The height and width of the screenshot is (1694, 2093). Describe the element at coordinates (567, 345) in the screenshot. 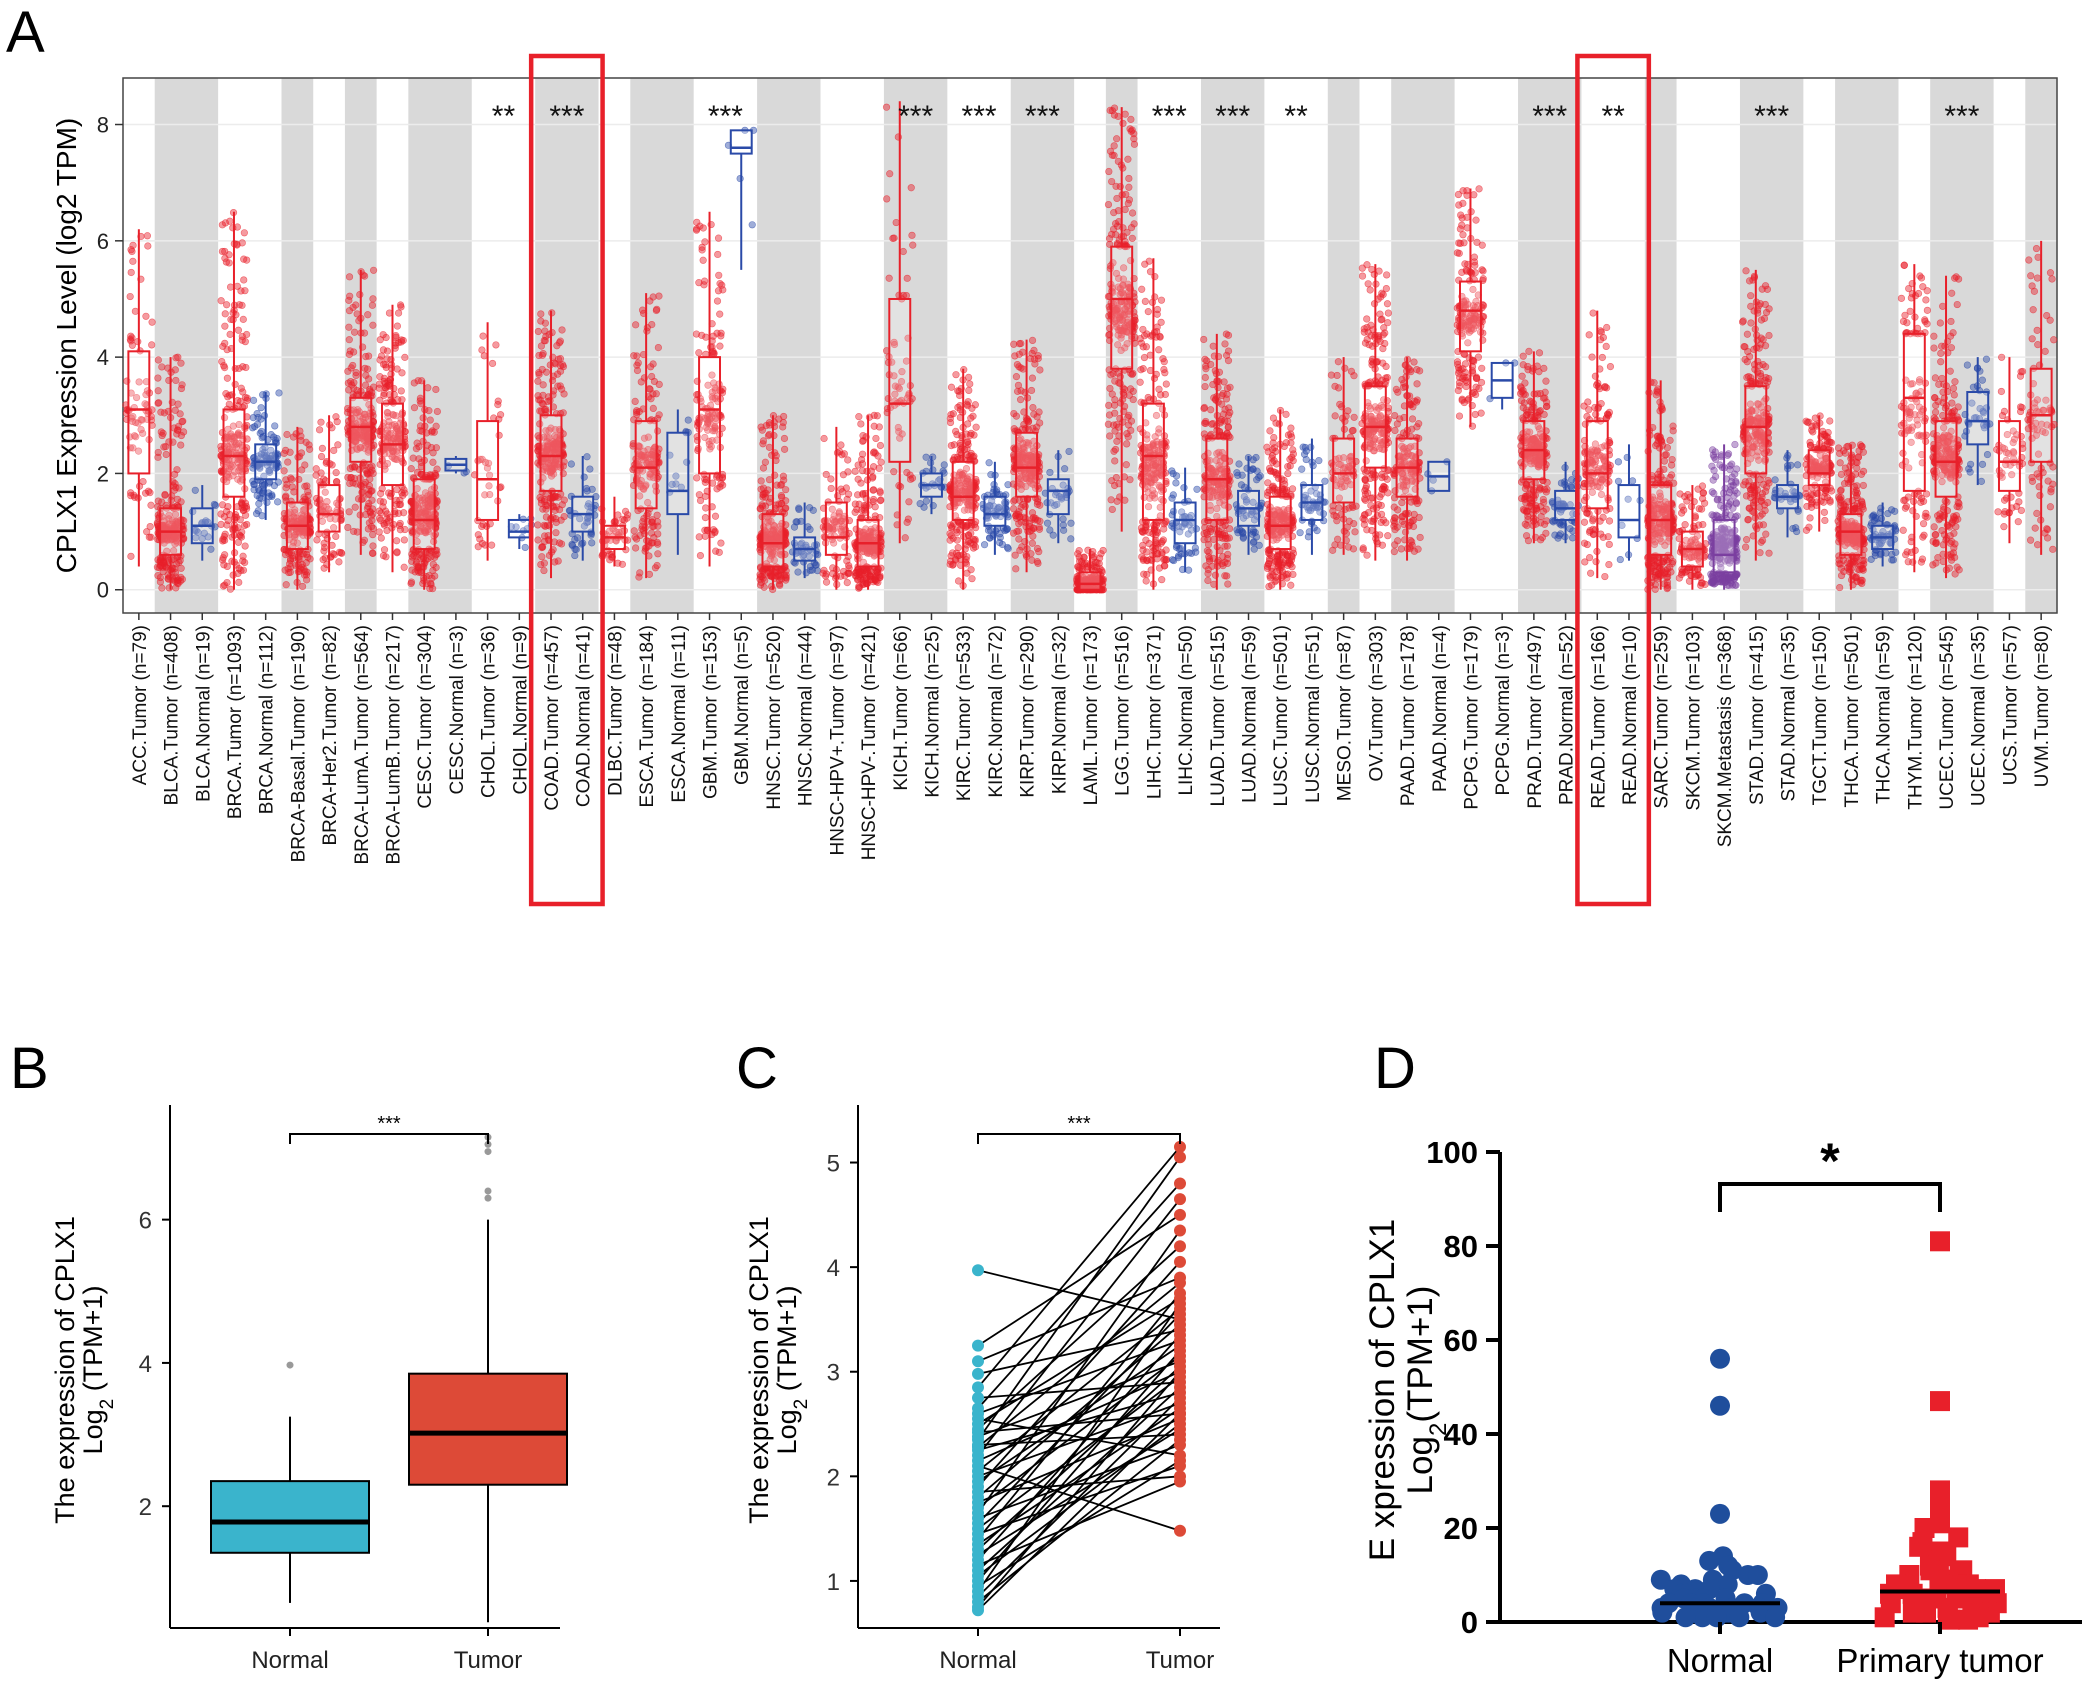

I see `group-band-coad` at that location.